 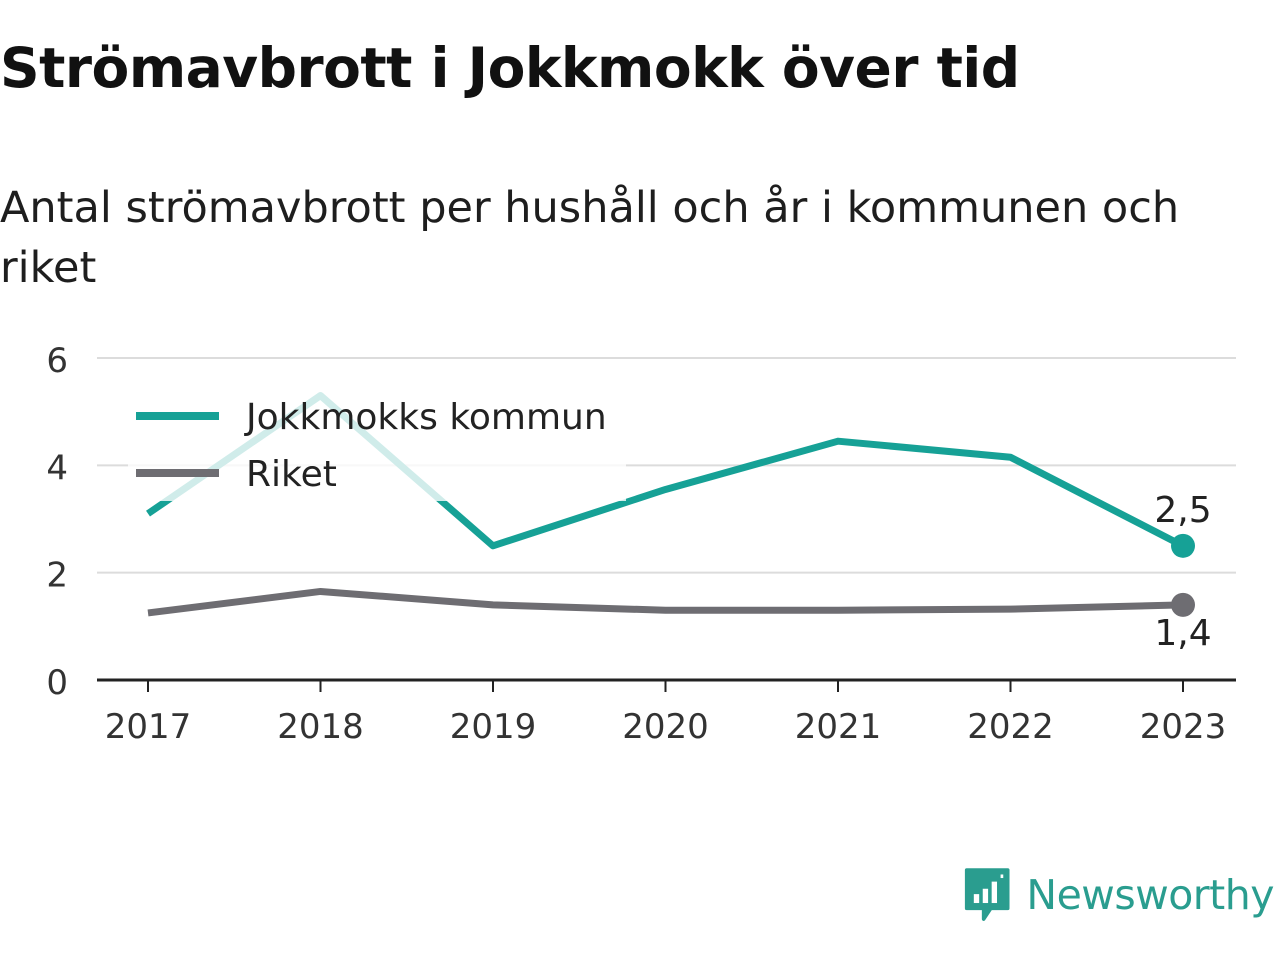 I want to click on end-label-riket: 1,4, so click(x=1182, y=633).